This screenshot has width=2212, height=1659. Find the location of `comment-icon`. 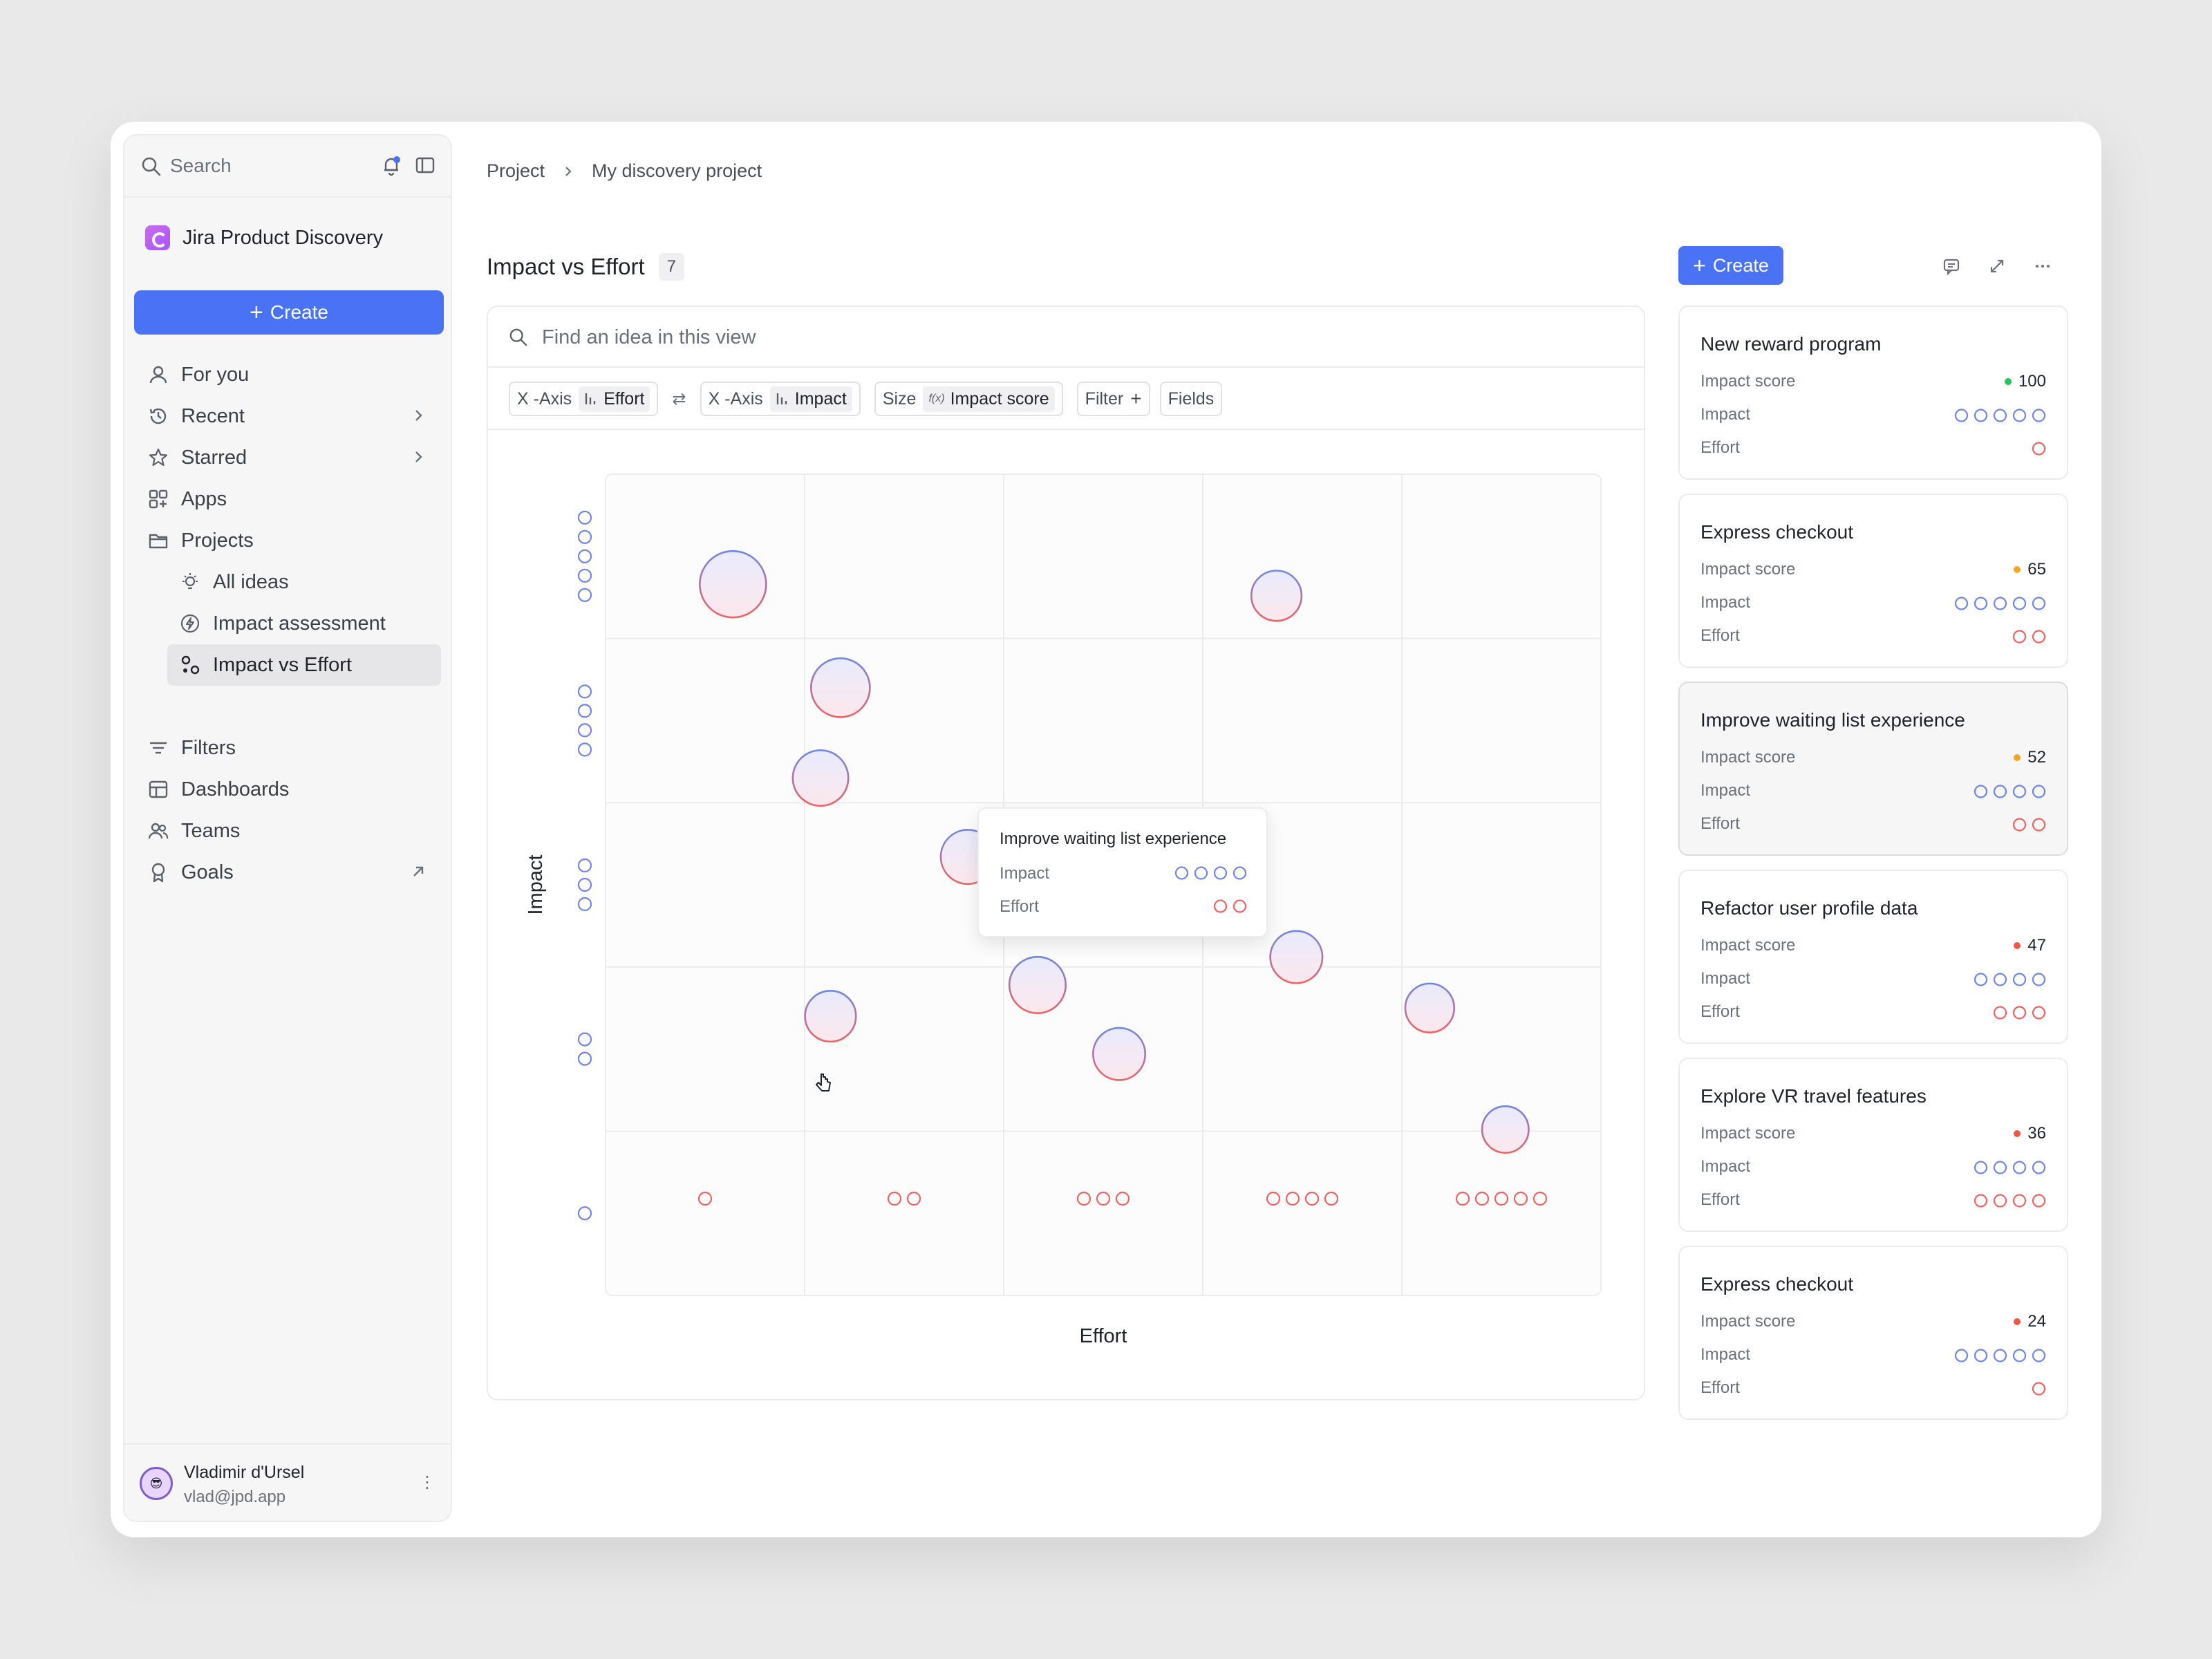

comment-icon is located at coordinates (1951, 266).